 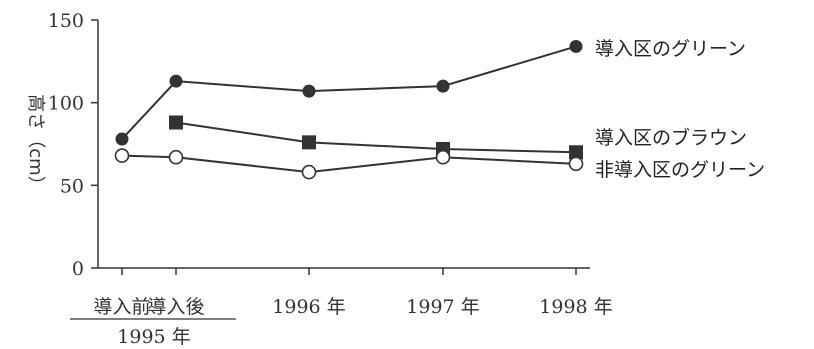 I want to click on y-tick-label: 100, so click(x=66, y=104).